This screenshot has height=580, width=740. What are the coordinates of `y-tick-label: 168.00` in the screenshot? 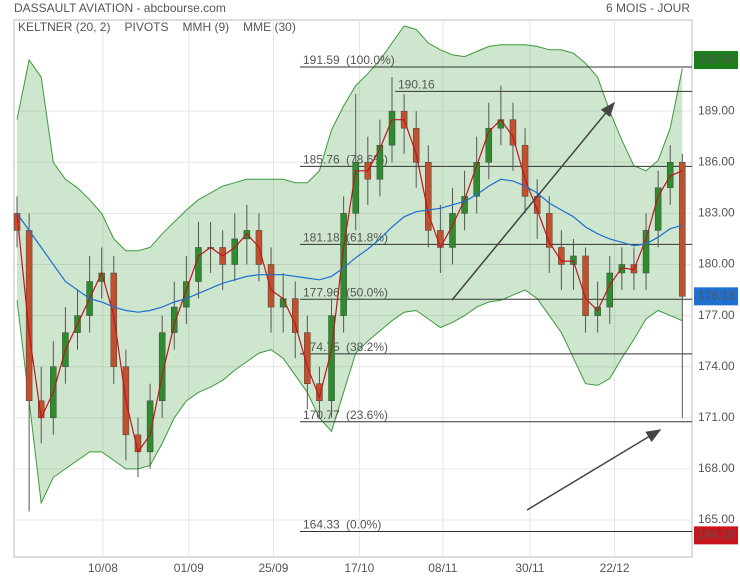 It's located at (716, 468).